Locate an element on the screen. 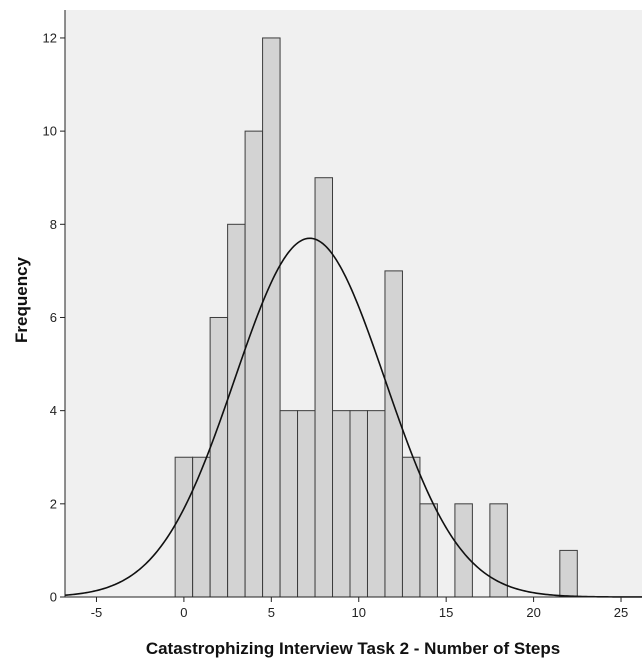  y-axis-title: Frequency is located at coordinates (21, 299).